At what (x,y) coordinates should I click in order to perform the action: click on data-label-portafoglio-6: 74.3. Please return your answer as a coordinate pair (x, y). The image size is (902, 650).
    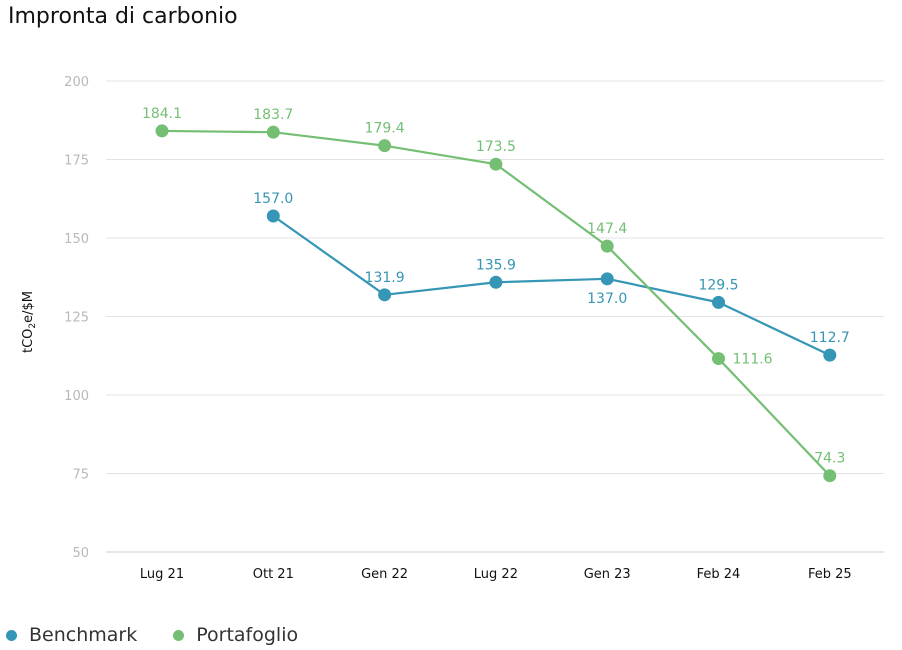
    Looking at the image, I should click on (829, 459).